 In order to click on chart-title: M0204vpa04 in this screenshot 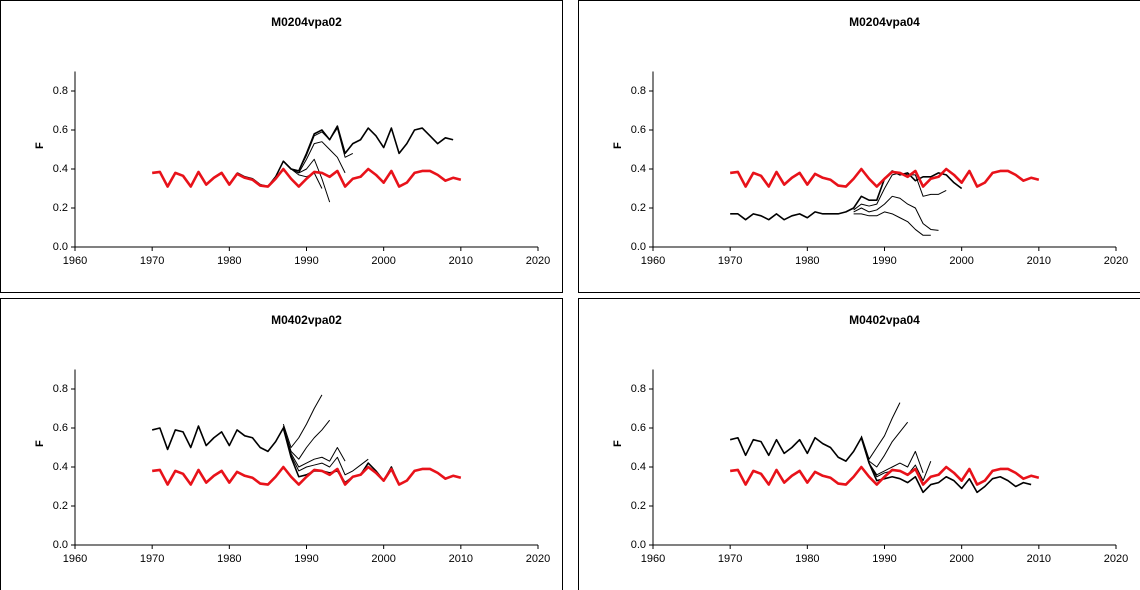, I will do `click(884, 22)`.